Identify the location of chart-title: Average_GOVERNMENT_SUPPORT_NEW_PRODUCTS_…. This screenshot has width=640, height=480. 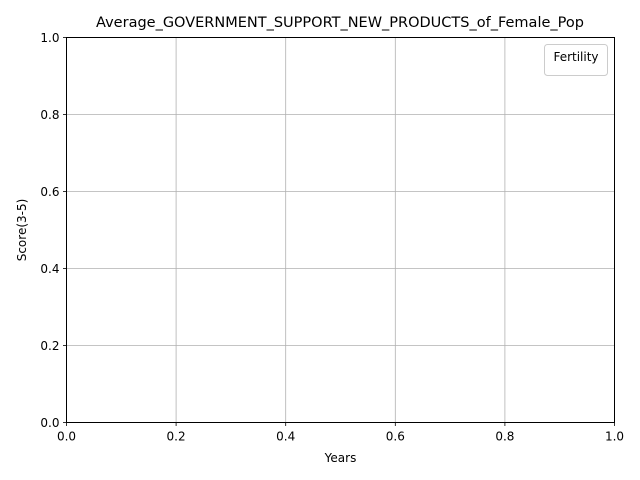
(340, 23).